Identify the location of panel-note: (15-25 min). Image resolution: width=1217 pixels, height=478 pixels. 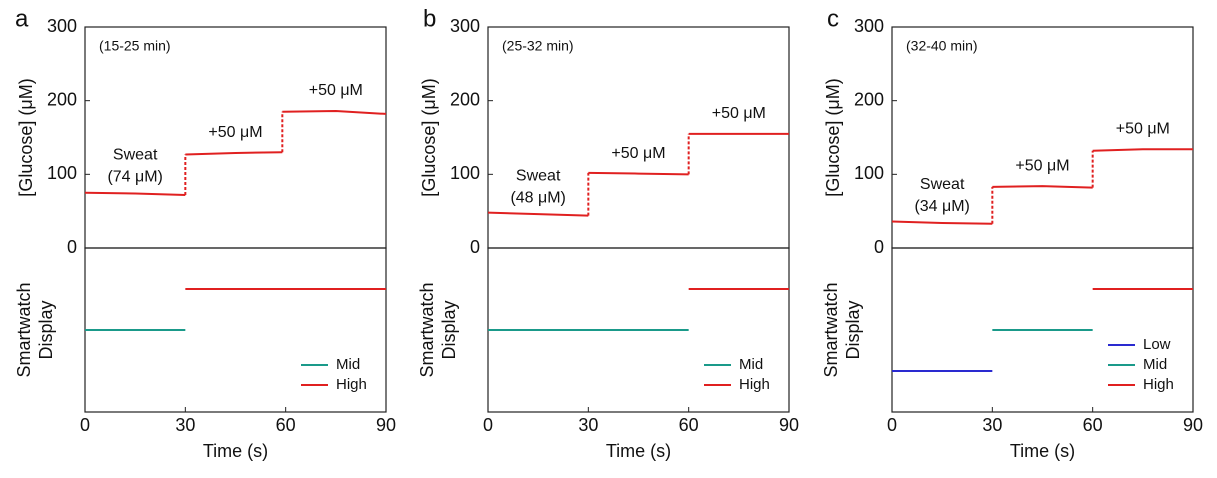
(135, 46).